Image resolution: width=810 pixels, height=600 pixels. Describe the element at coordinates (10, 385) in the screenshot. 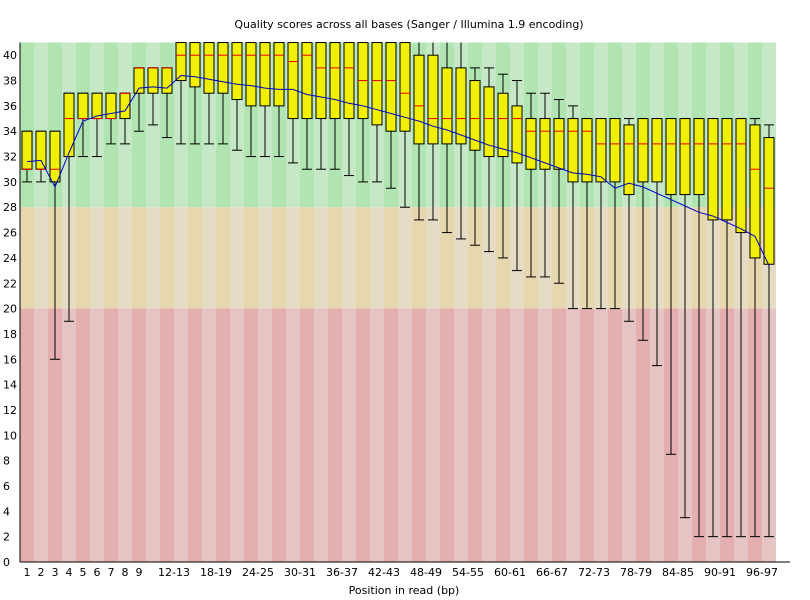

I see `y-tick-label: 14` at that location.